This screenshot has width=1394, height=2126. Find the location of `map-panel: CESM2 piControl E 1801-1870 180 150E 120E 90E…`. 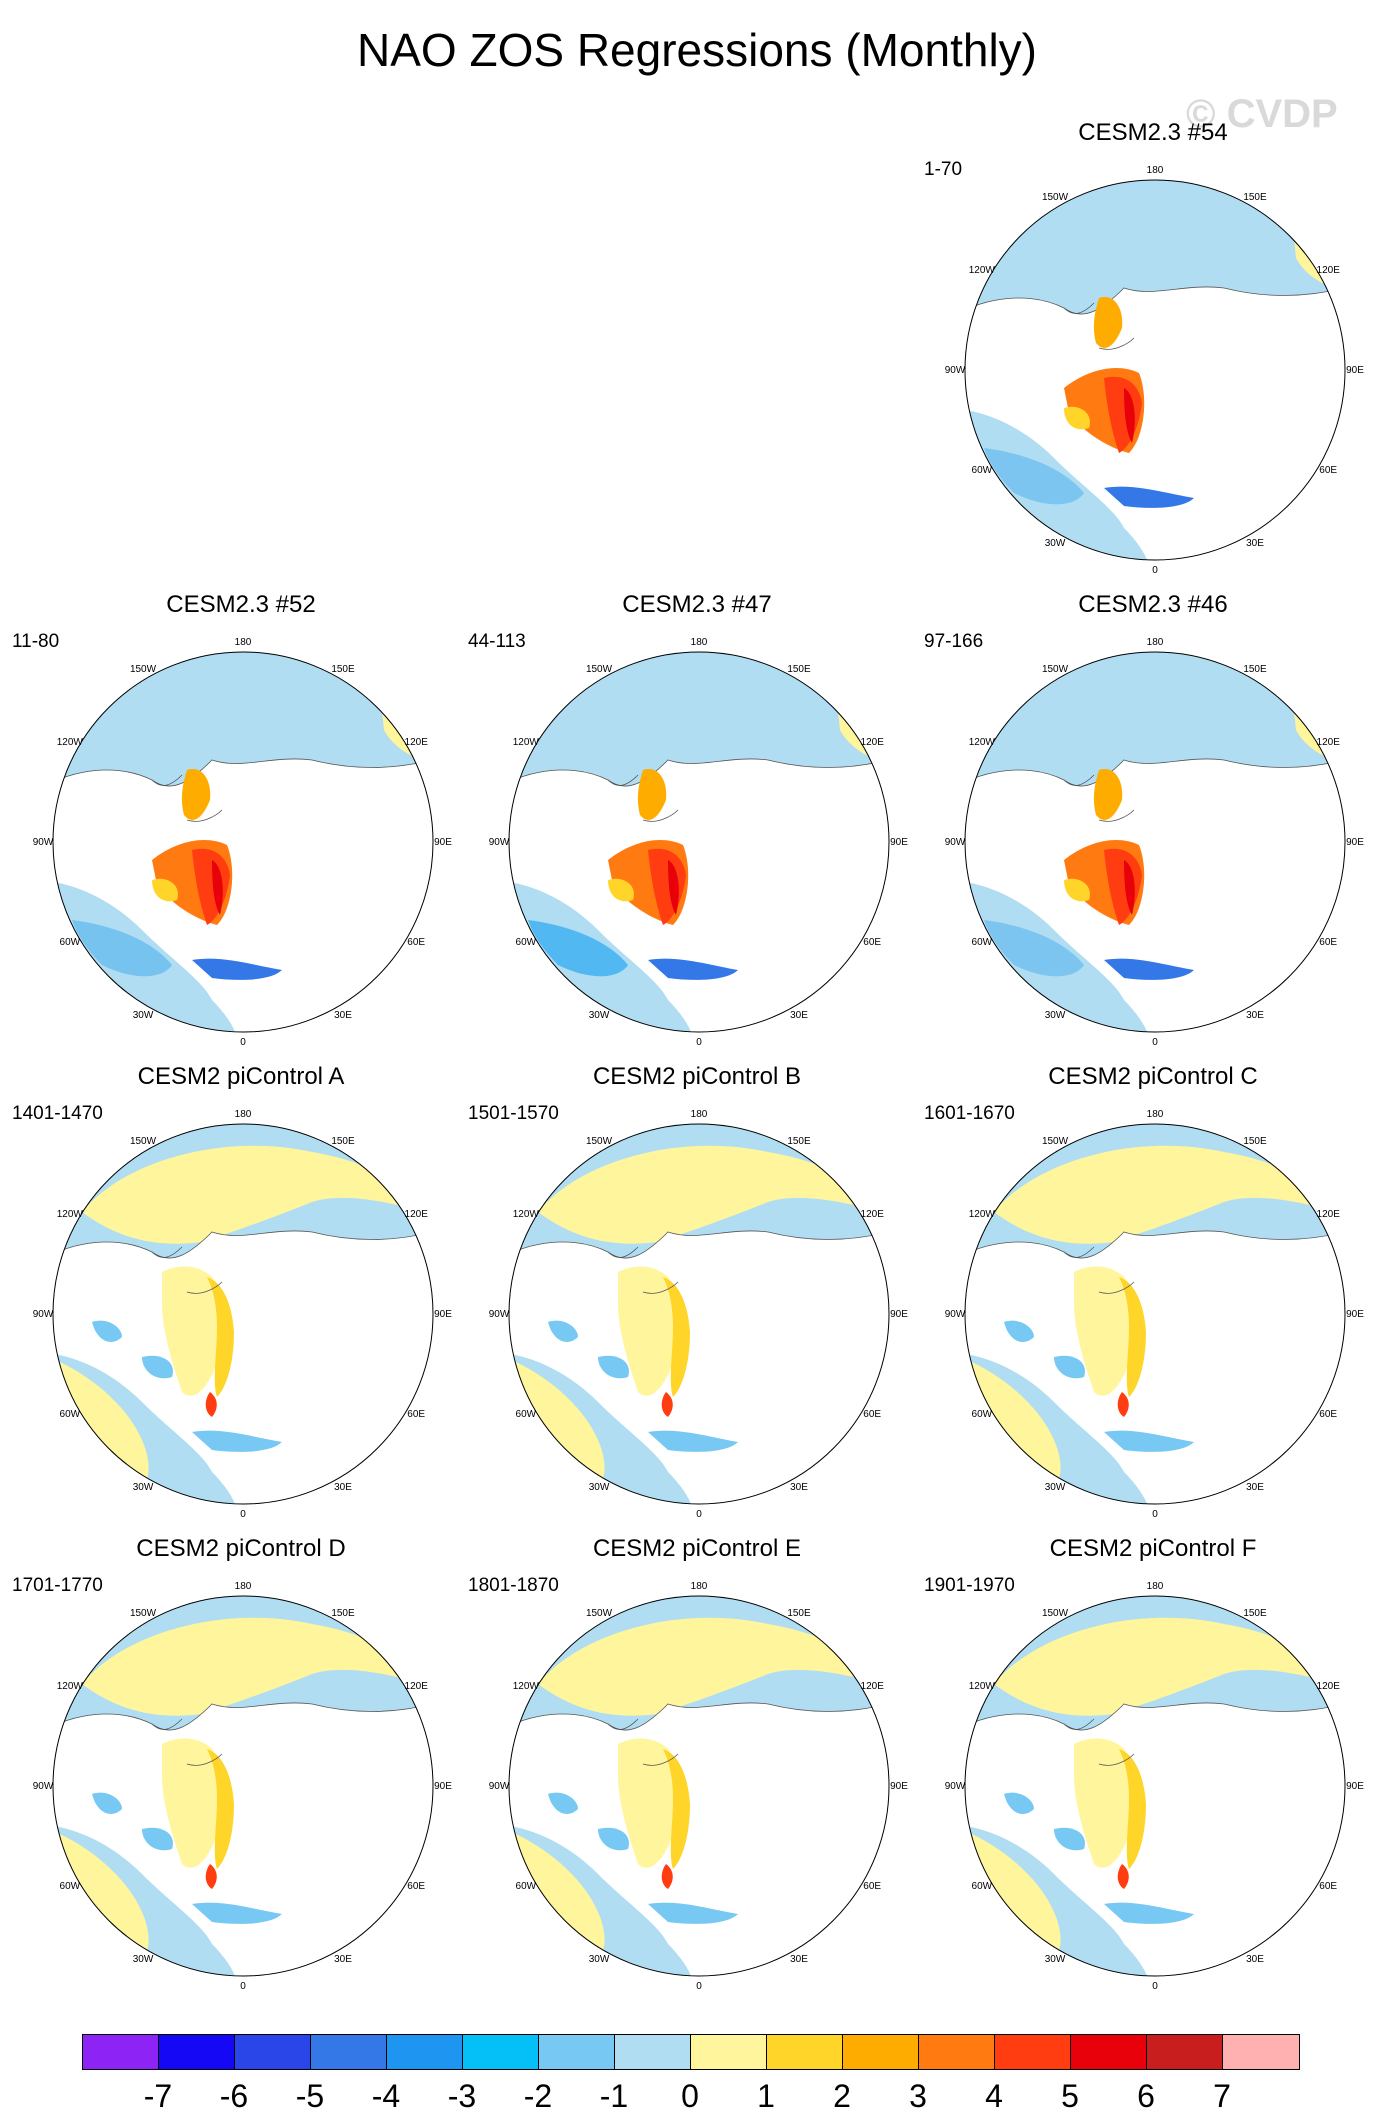

map-panel: CESM2 piControl E 1801-1870 180 150E 120E 90E… is located at coordinates (697, 1769).